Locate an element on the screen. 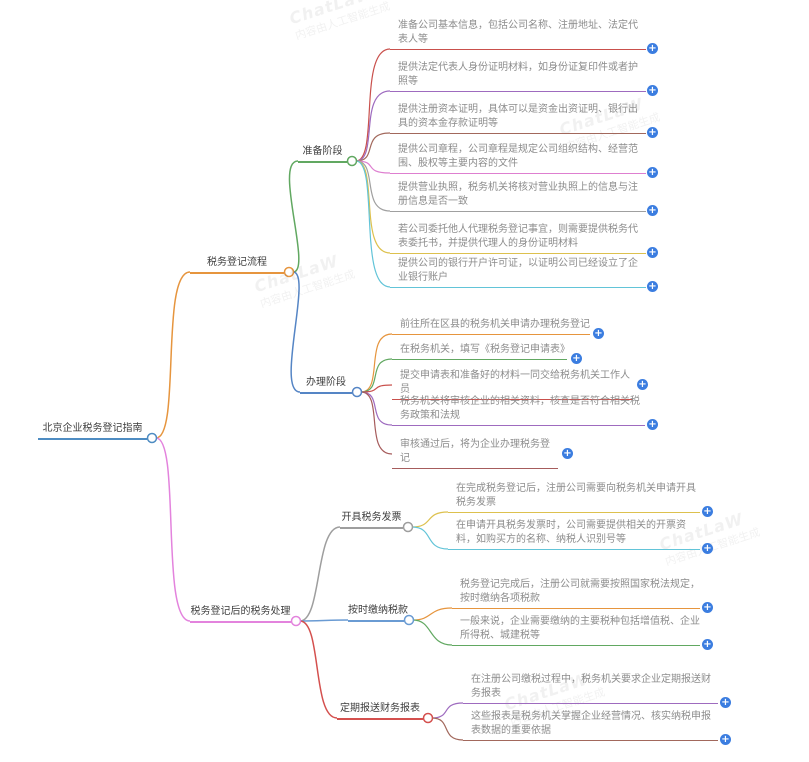 This screenshot has width=809, height=762. leaf-node-prepare-1: 准备公司基本信息，包括公司名称、注册地址、法定代表人等 is located at coordinates (518, 34).